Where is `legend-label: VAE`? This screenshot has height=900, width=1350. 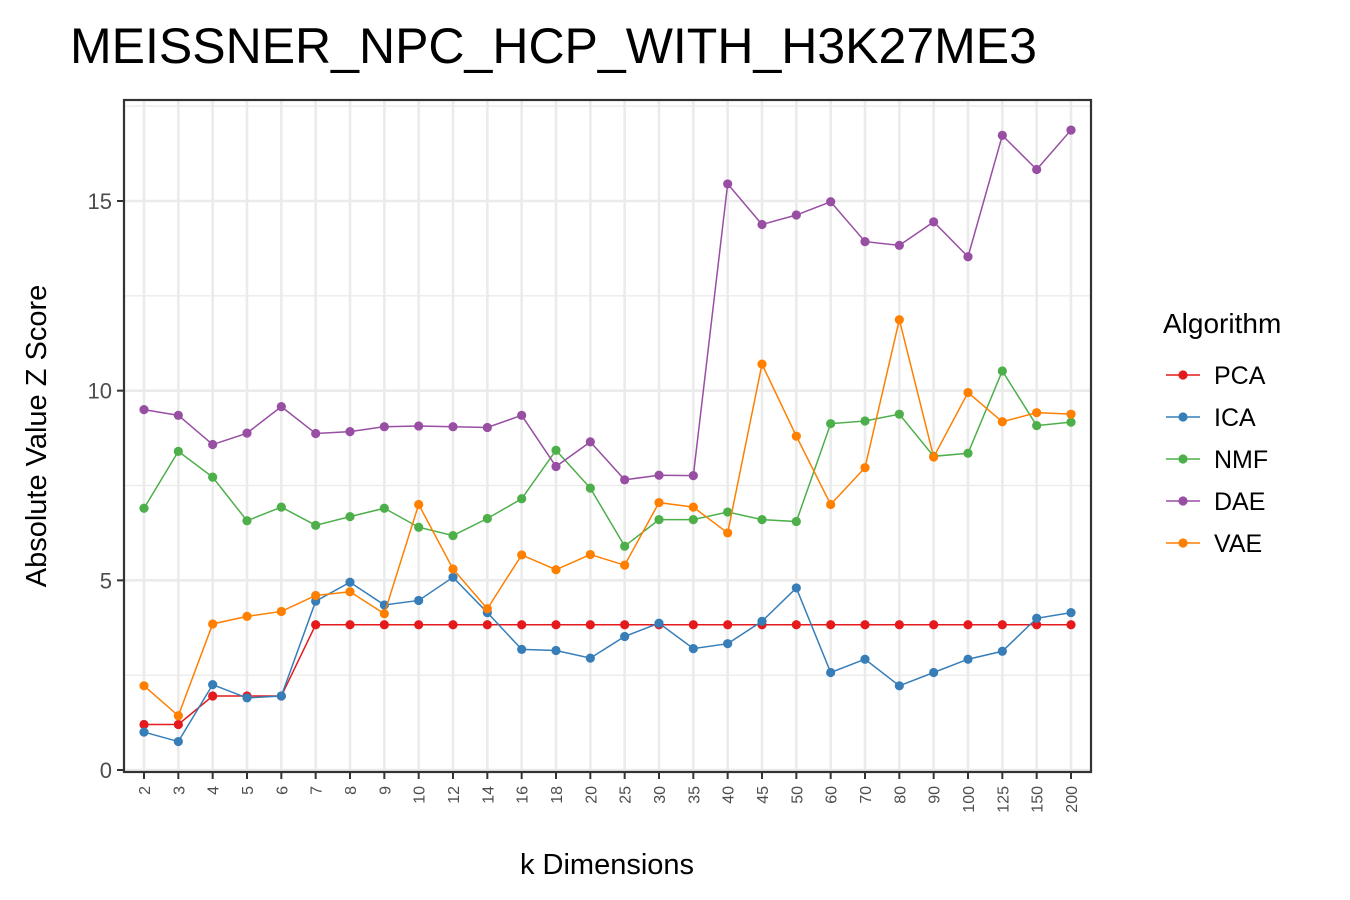 legend-label: VAE is located at coordinates (1238, 544).